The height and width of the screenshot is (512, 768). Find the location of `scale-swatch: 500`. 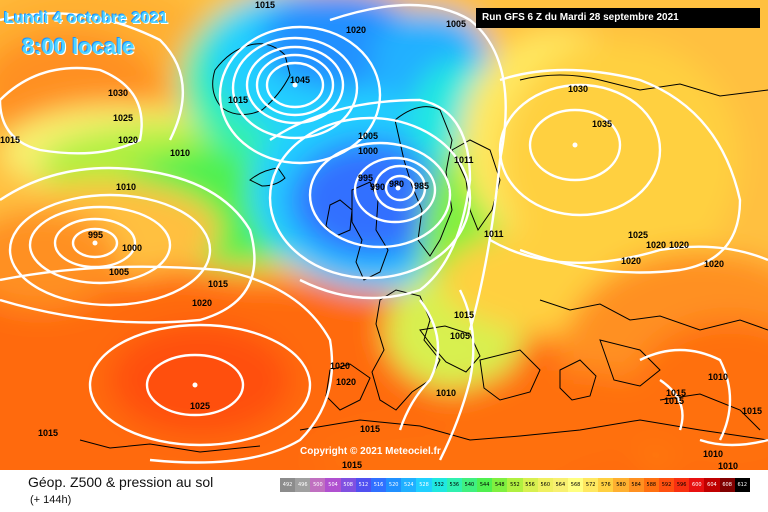

scale-swatch: 500 is located at coordinates (318, 485).